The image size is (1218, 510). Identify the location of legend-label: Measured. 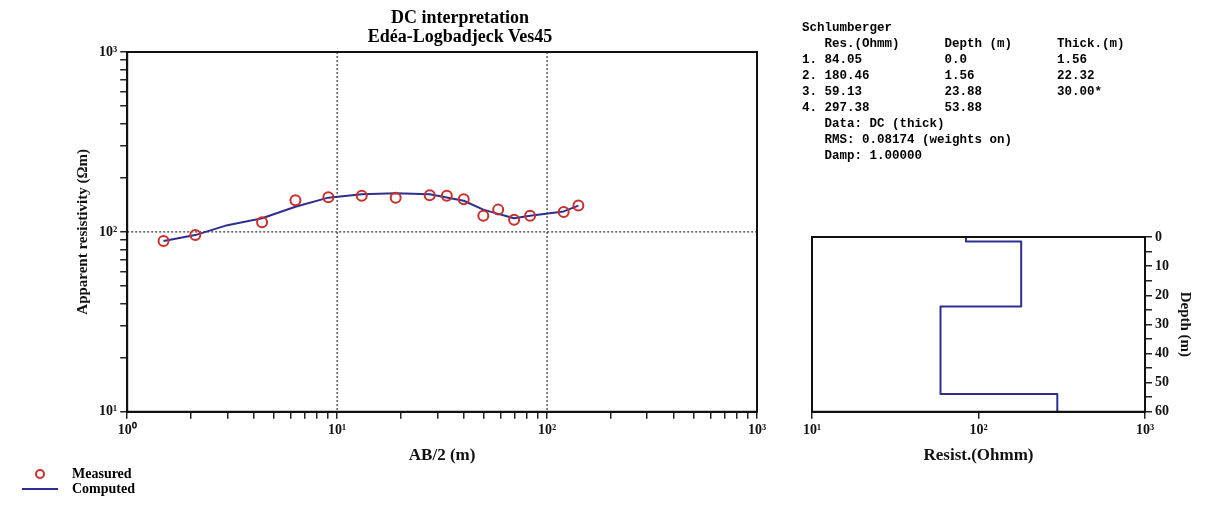
(102, 473).